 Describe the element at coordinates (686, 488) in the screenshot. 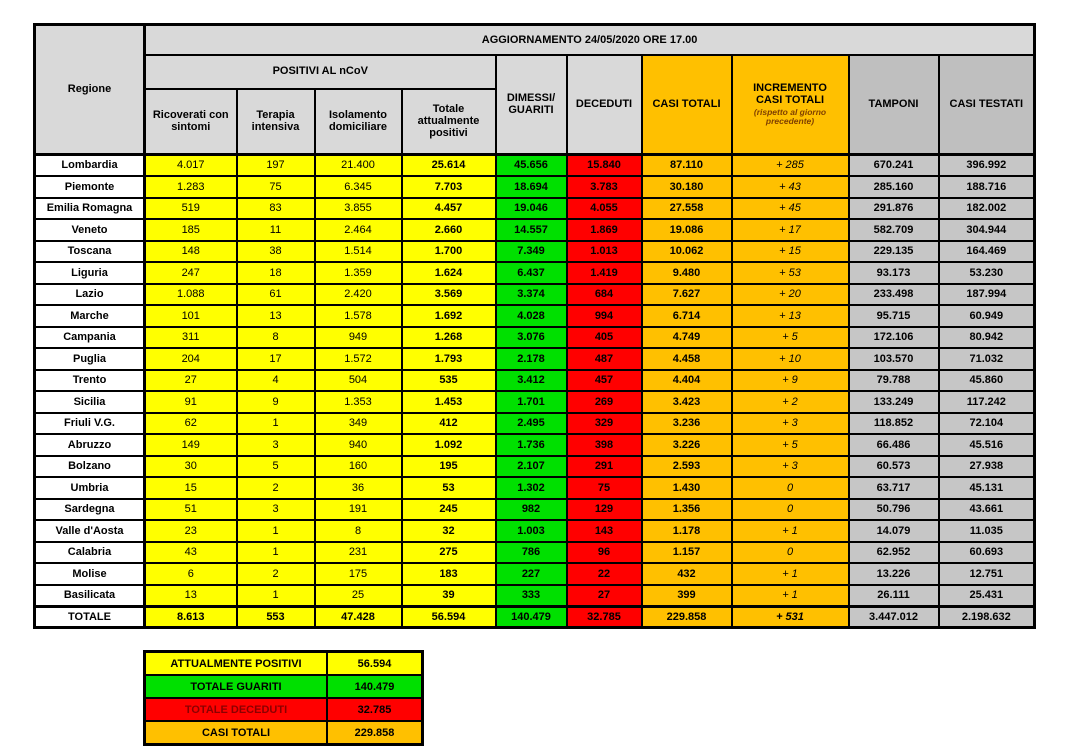

I see `value-cell: 1.430` at that location.